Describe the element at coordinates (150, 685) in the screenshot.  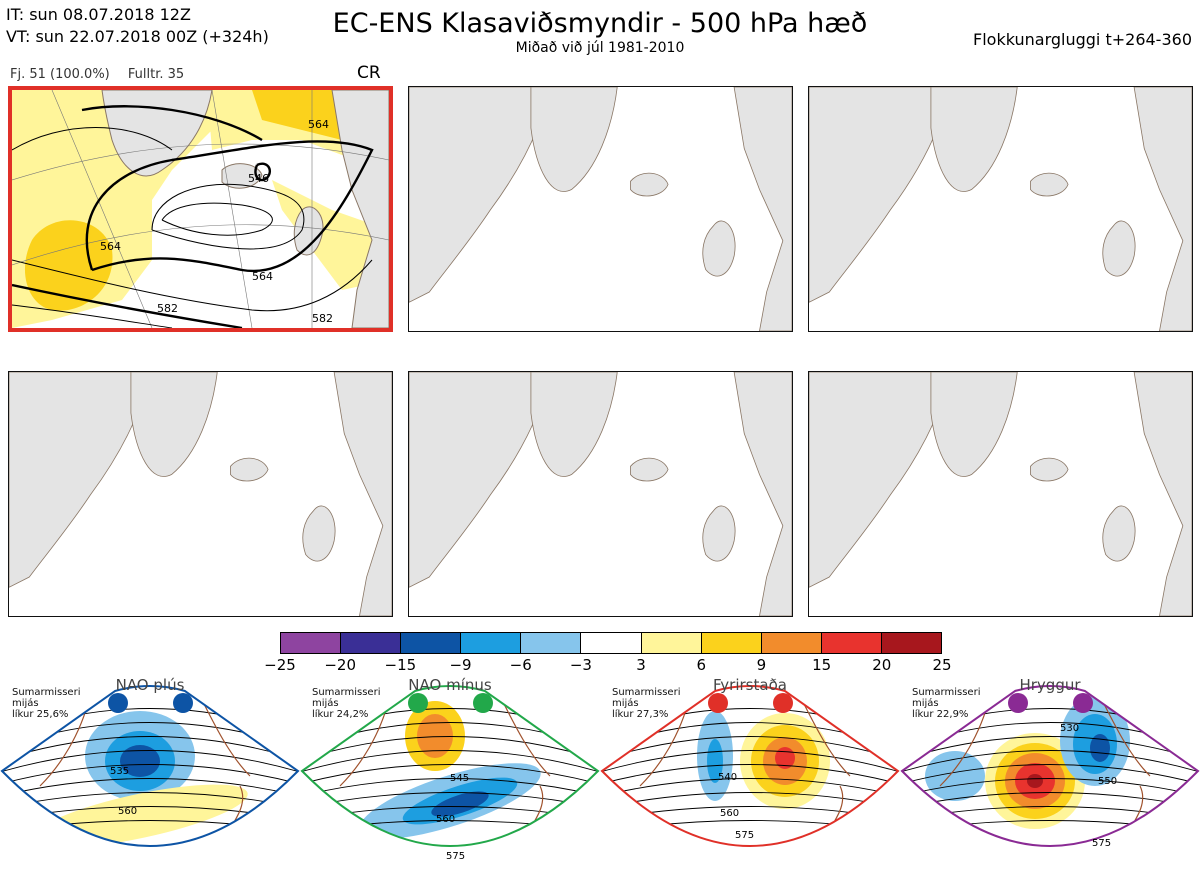
I see `regime-name: NAO plús` at that location.